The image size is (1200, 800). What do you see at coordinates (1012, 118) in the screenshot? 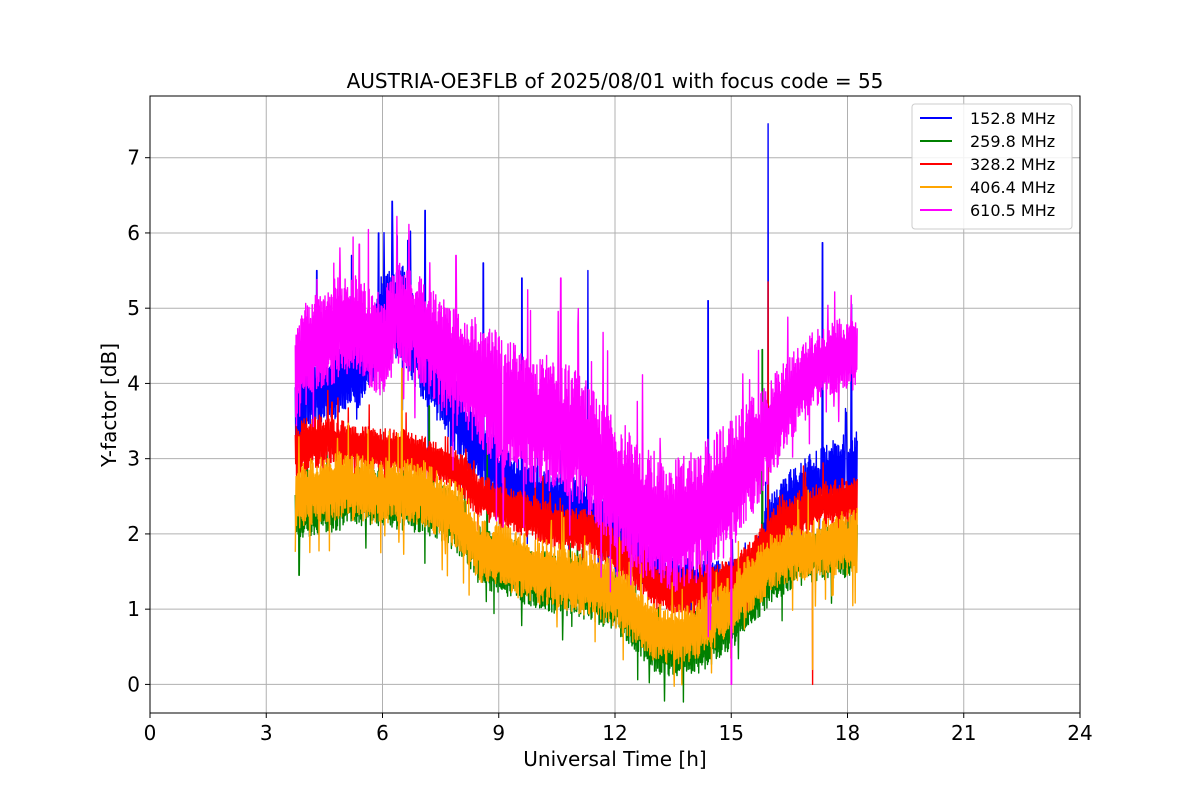
I see `legend-label: 152.8 MHz` at bounding box center [1012, 118].